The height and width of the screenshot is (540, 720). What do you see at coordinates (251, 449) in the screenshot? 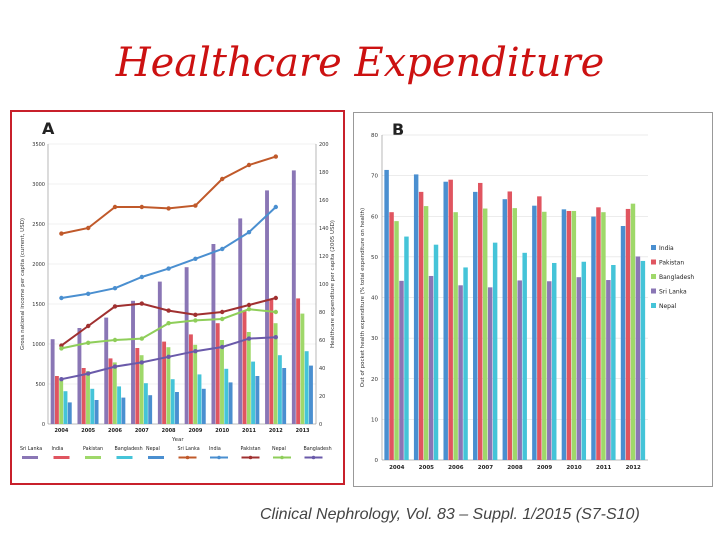
I see `legend-label-a: Pakistan` at bounding box center [251, 449].